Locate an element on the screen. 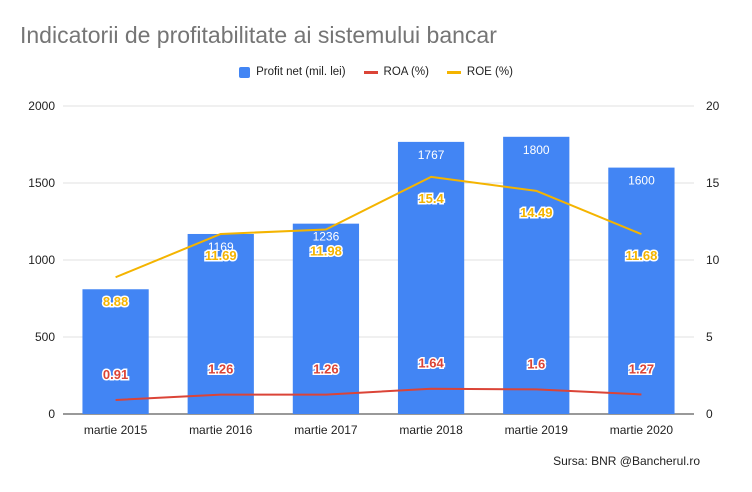 This screenshot has width=752, height=492. right-axis-tick-label: 20 is located at coordinates (713, 106).